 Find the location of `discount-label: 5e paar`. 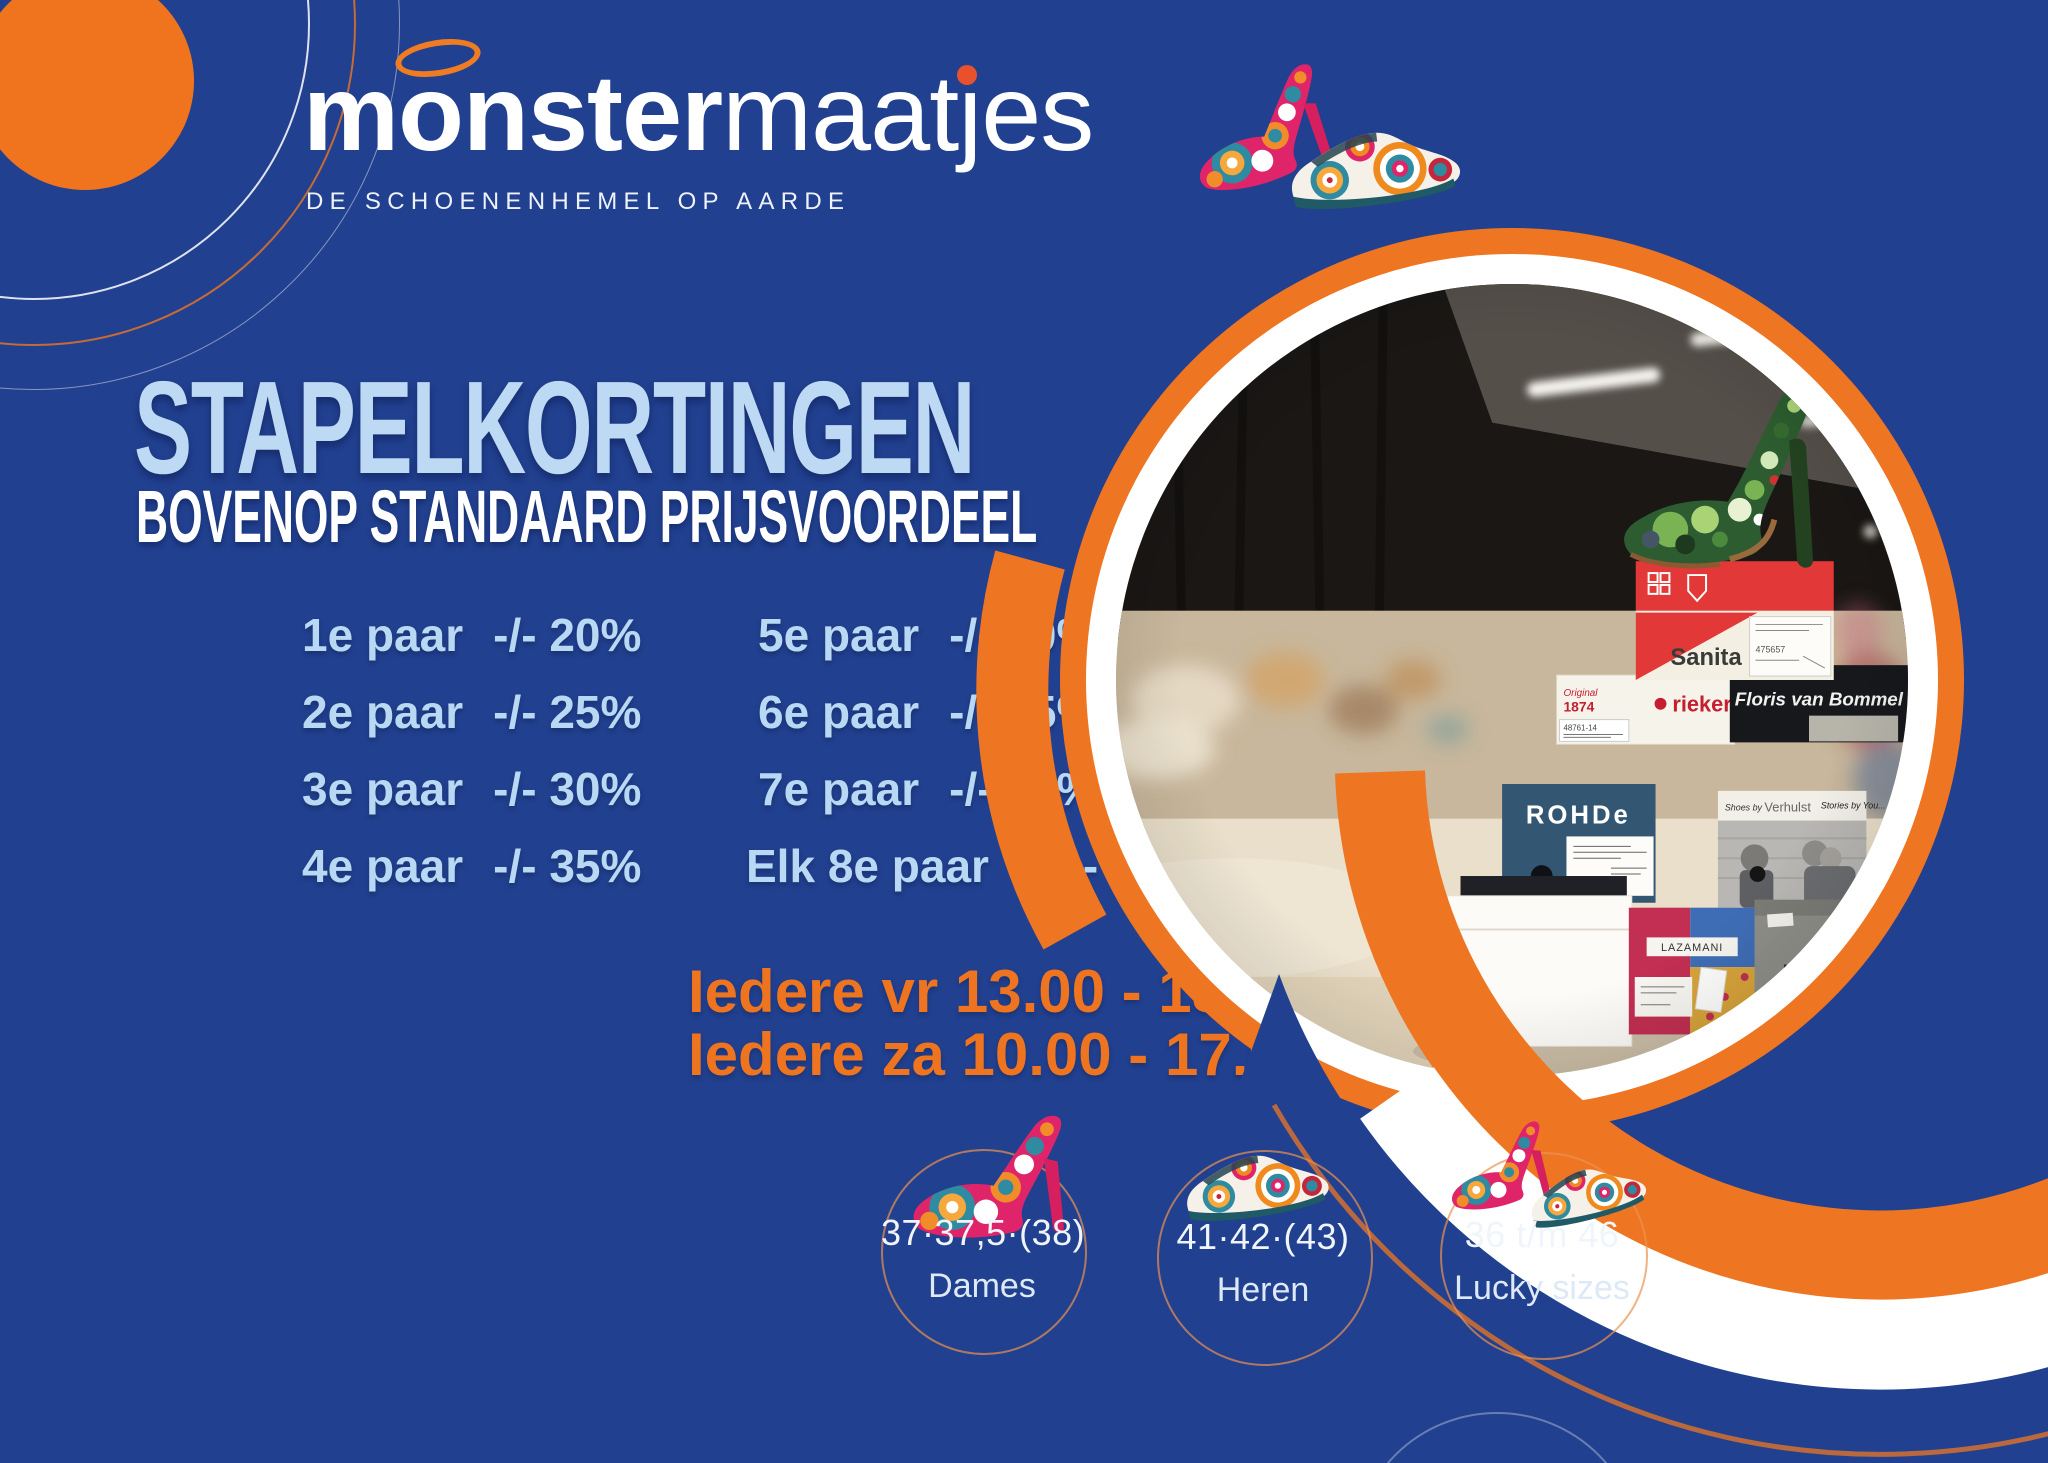

discount-label: 5e paar is located at coordinates (839, 635).